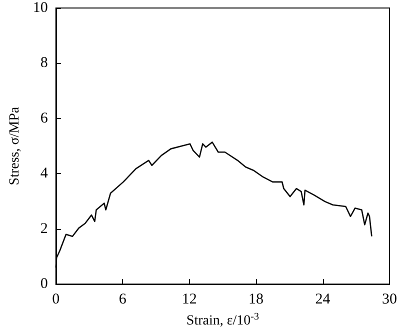 The width and height of the screenshot is (400, 333). I want to click on y-tick-label: 8, so click(44, 63).